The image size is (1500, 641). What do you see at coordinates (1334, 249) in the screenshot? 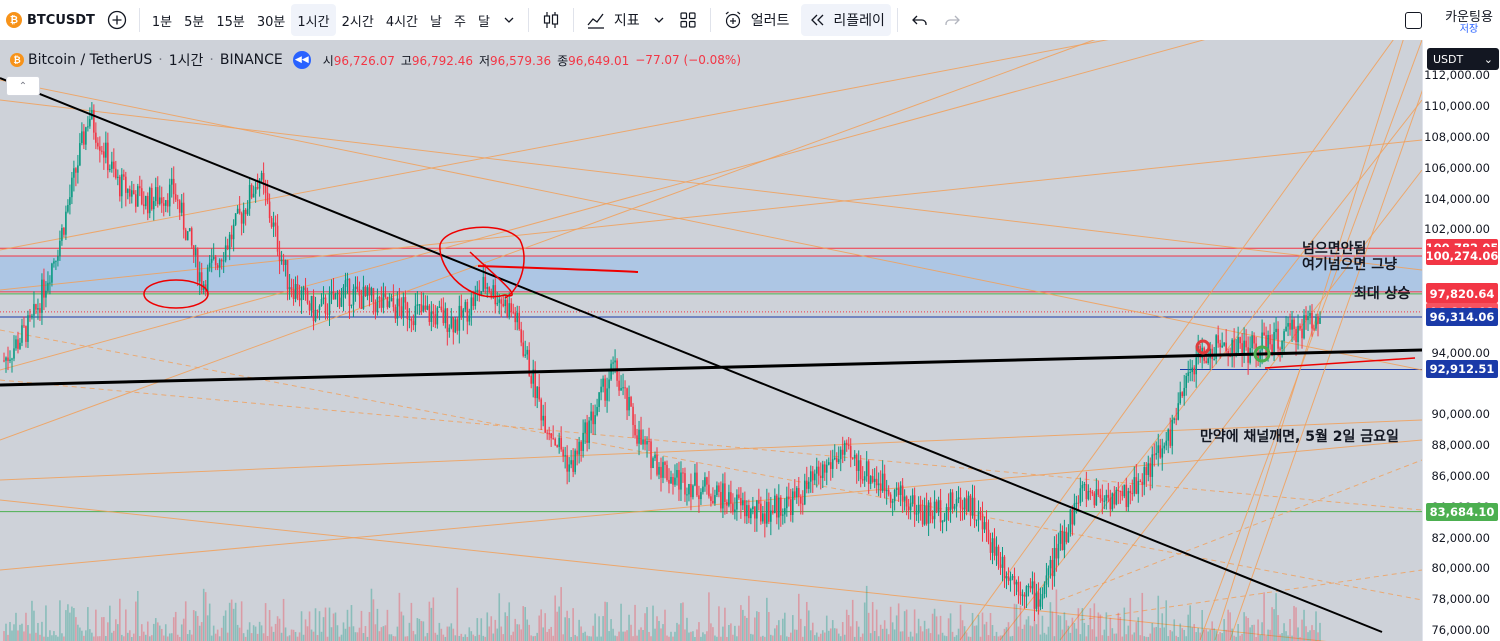
I see `annotation-do-not-break: 넘으면안됨` at bounding box center [1334, 249].